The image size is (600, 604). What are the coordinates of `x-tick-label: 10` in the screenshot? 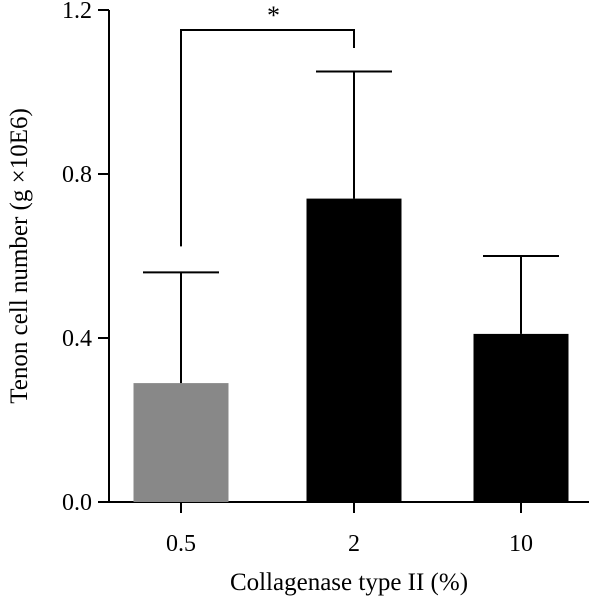 It's located at (521, 544).